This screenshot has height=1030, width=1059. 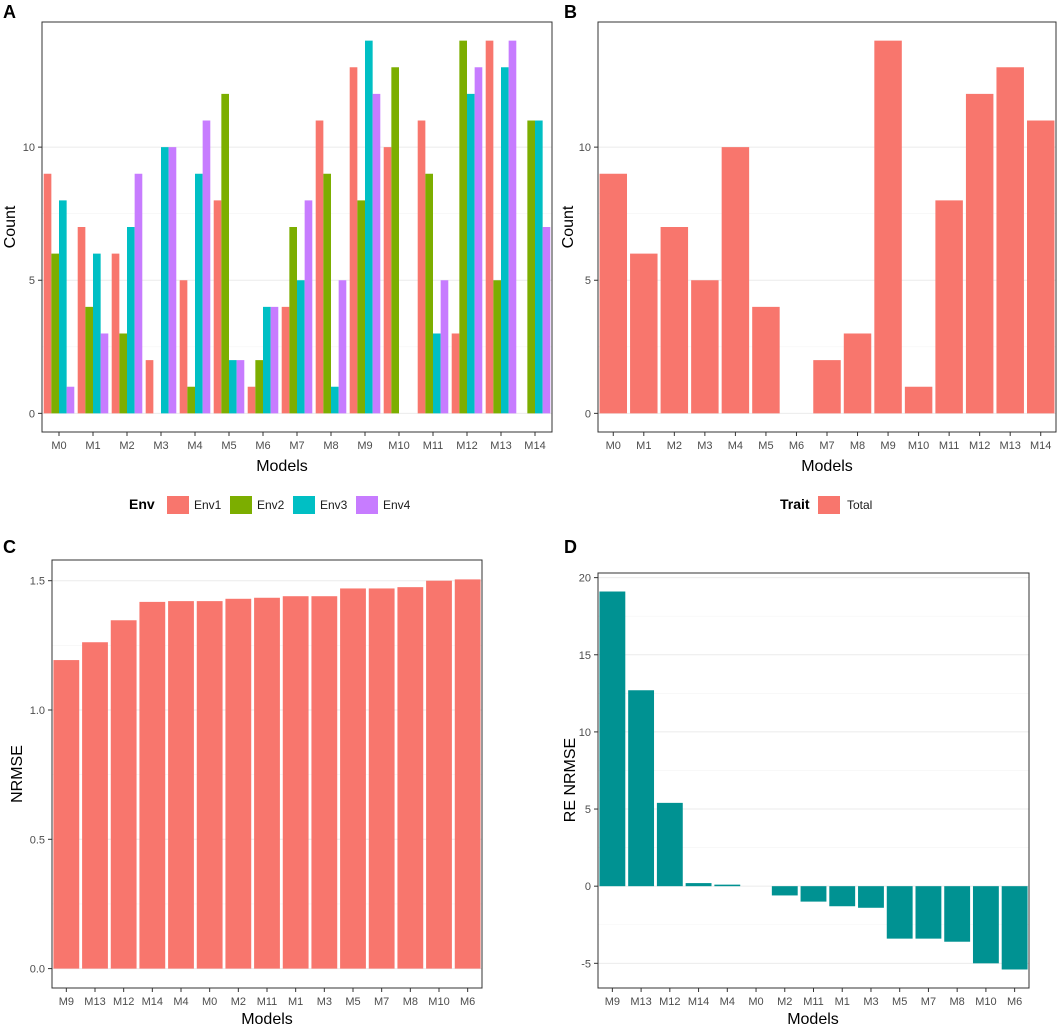 What do you see at coordinates (1014, 1002) in the screenshot?
I see `panel-d-x-tick-label-m6: M6` at bounding box center [1014, 1002].